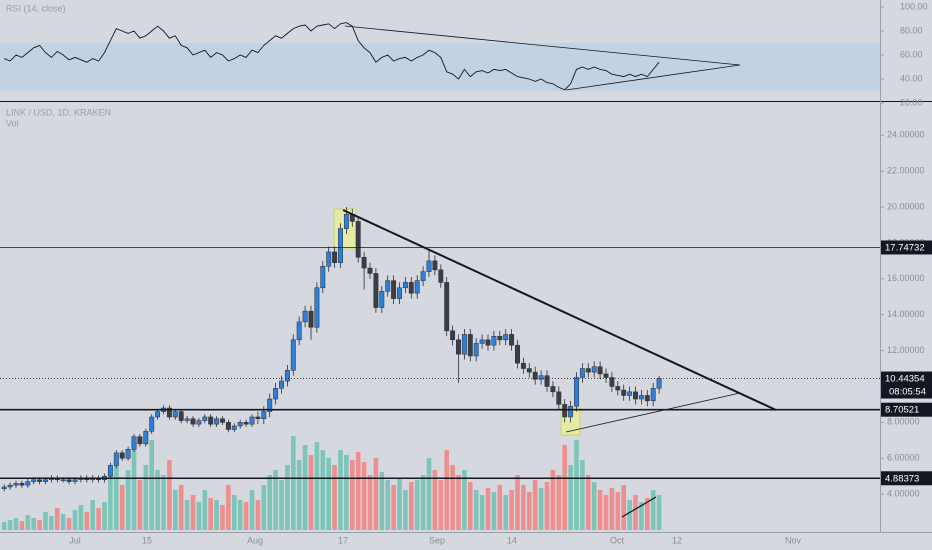 Image resolution: width=932 pixels, height=550 pixels. I want to click on rsi-tick-label: 40.00, so click(911, 78).